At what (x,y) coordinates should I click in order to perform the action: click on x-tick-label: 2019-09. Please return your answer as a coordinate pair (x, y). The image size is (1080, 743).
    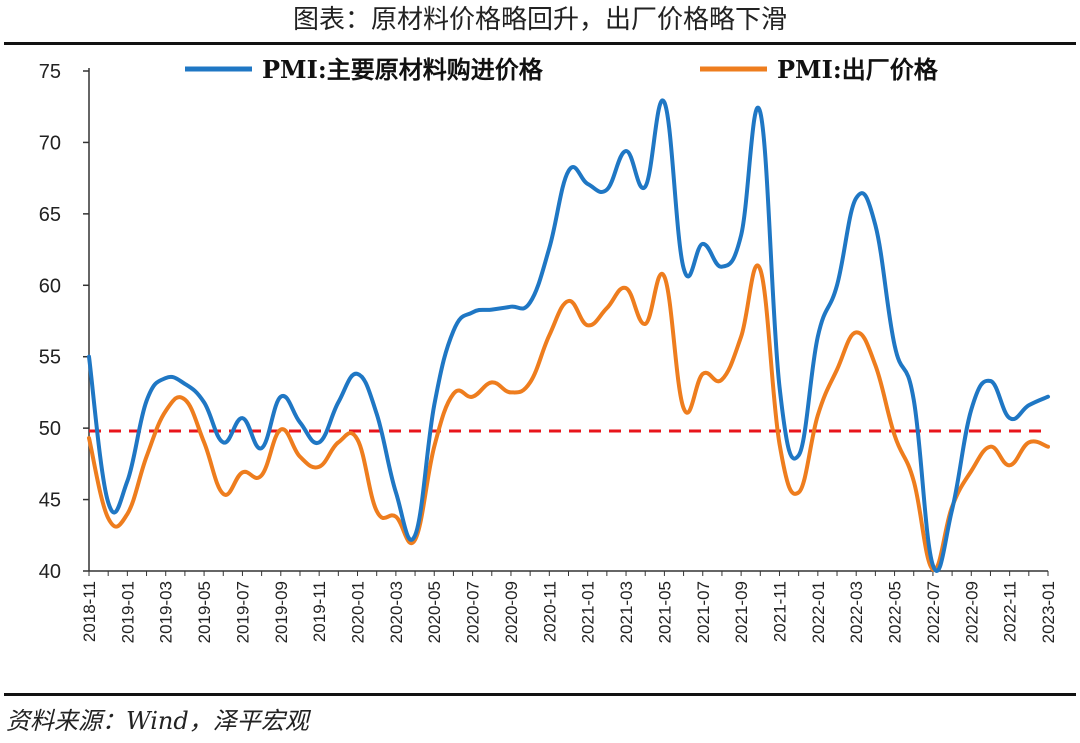
    Looking at the image, I should click on (281, 612).